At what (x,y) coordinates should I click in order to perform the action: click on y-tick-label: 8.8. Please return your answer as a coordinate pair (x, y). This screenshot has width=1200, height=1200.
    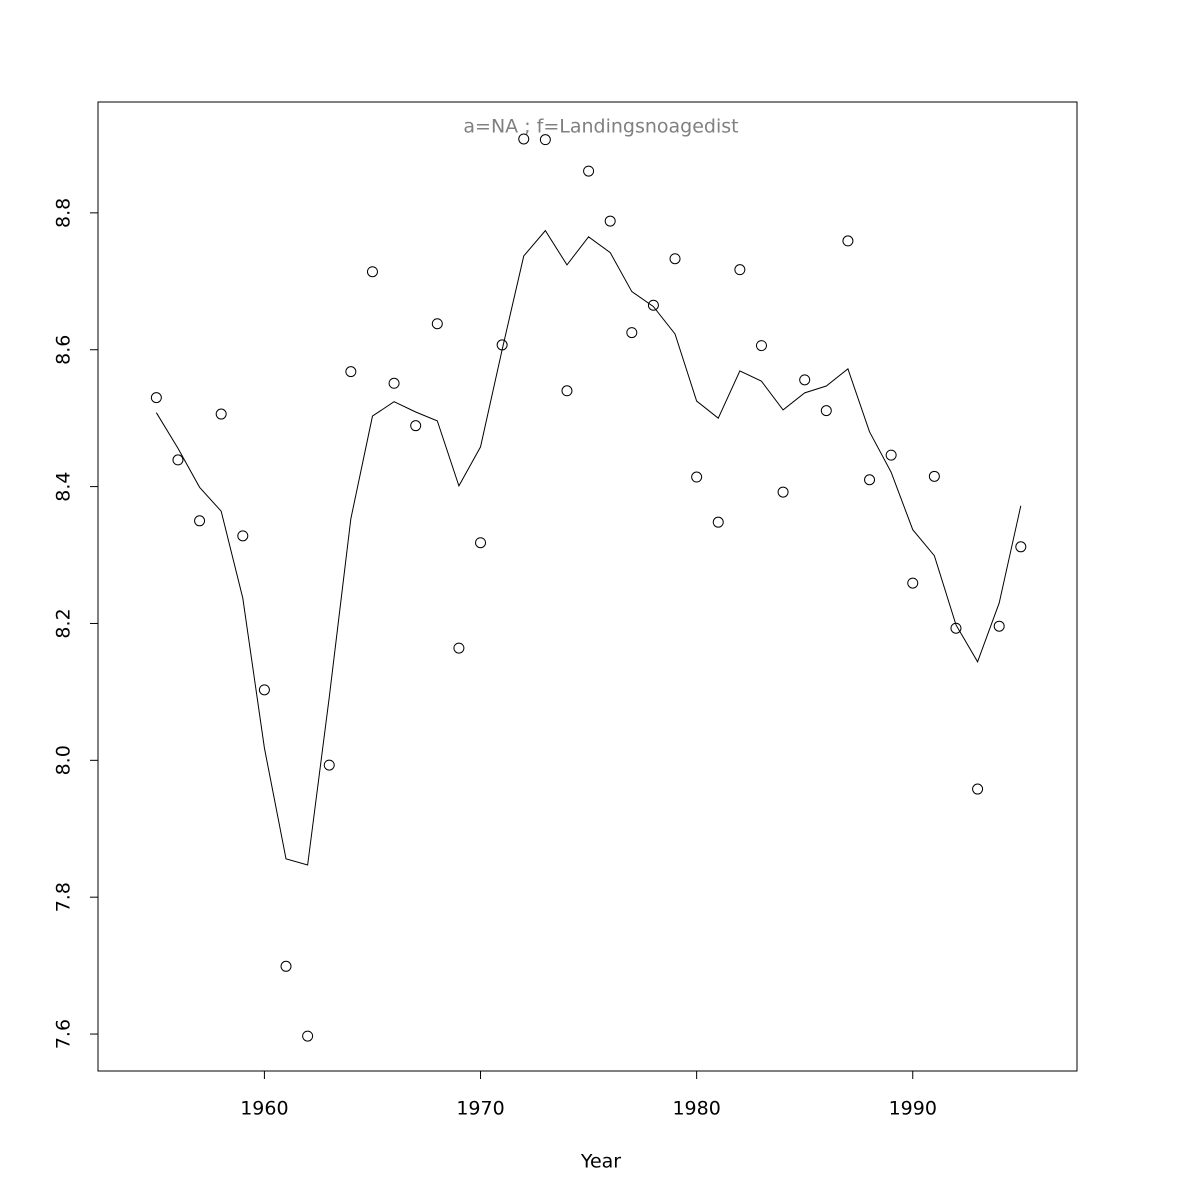
    Looking at the image, I should click on (64, 213).